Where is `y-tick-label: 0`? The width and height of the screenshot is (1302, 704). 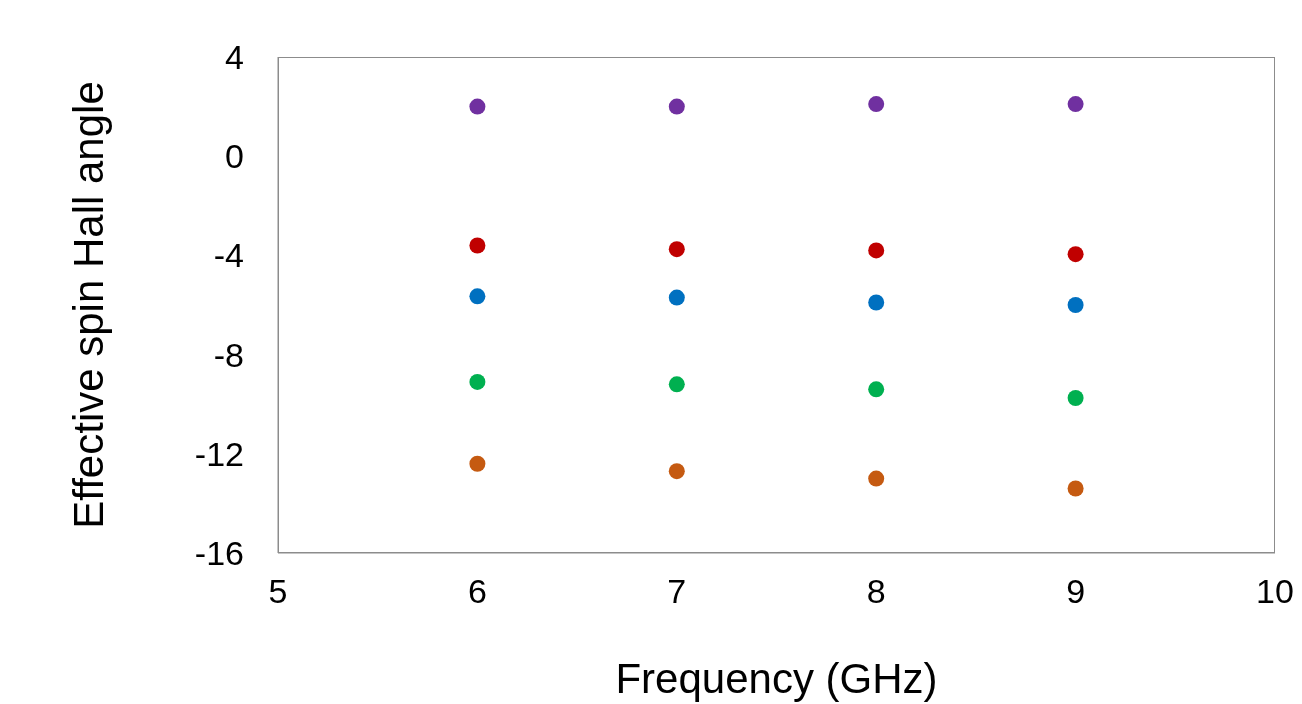 y-tick-label: 0 is located at coordinates (234, 156).